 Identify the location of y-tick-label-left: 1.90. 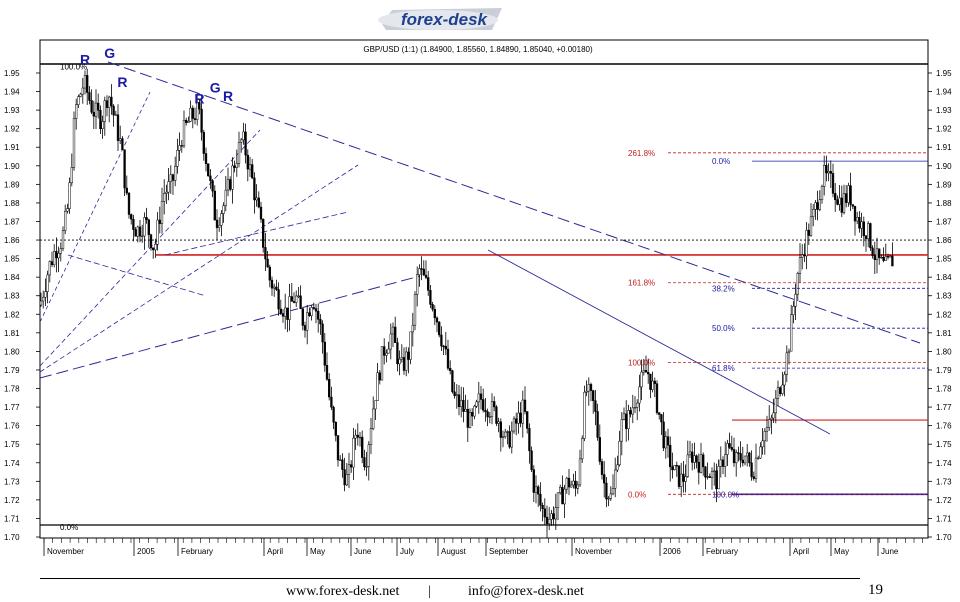
(12, 166).